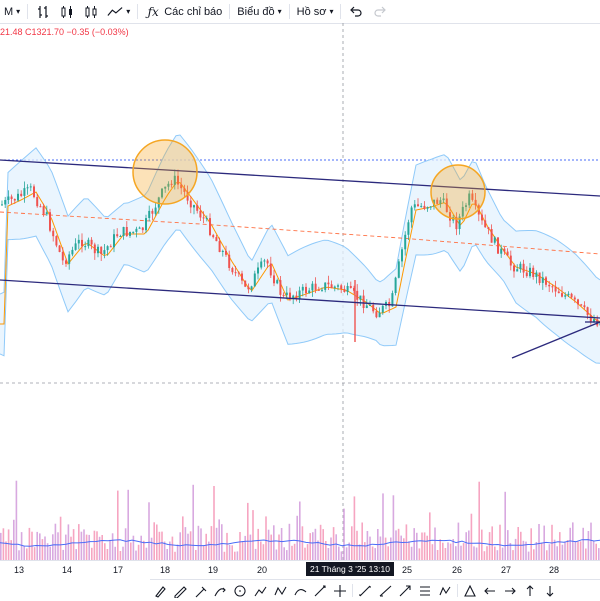 The image size is (600, 601). What do you see at coordinates (260, 591) in the screenshot?
I see `path-tool-button` at bounding box center [260, 591].